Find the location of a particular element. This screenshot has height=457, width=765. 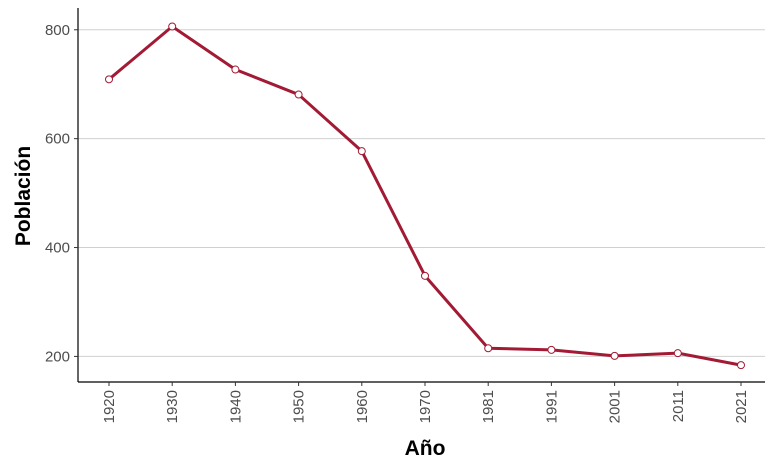

data-point-1981 is located at coordinates (488, 348).